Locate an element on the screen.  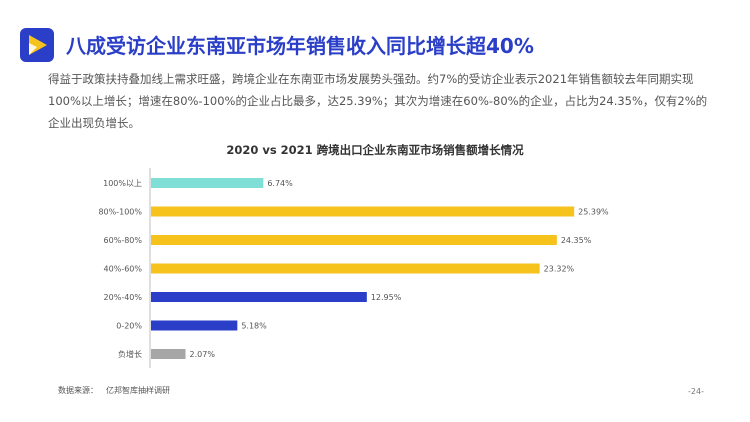
category-label: 负增长 is located at coordinates (130, 354).